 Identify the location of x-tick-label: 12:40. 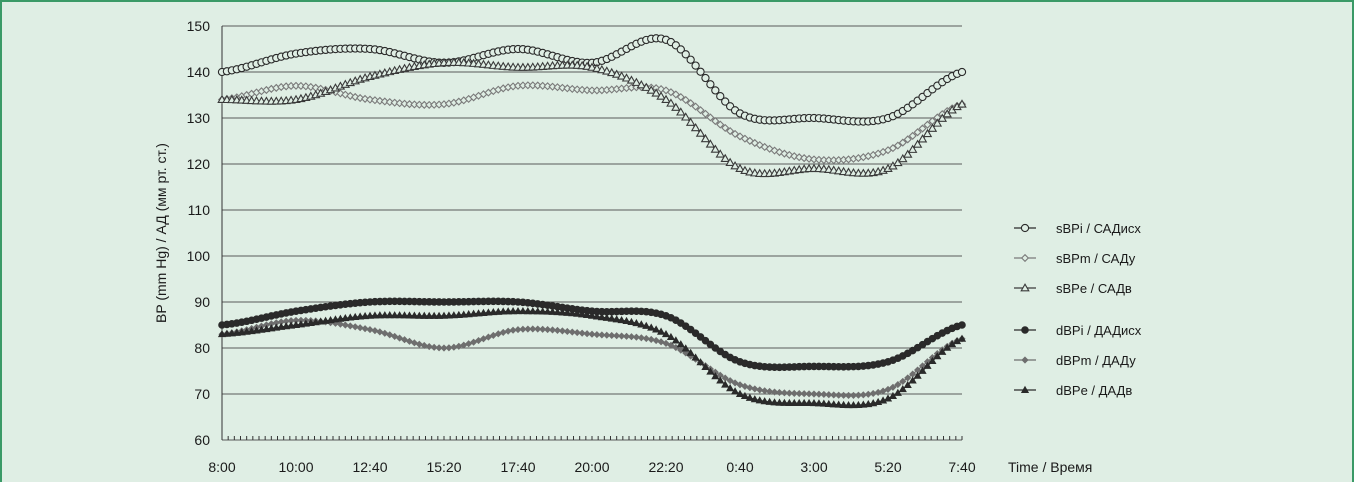
(369, 467).